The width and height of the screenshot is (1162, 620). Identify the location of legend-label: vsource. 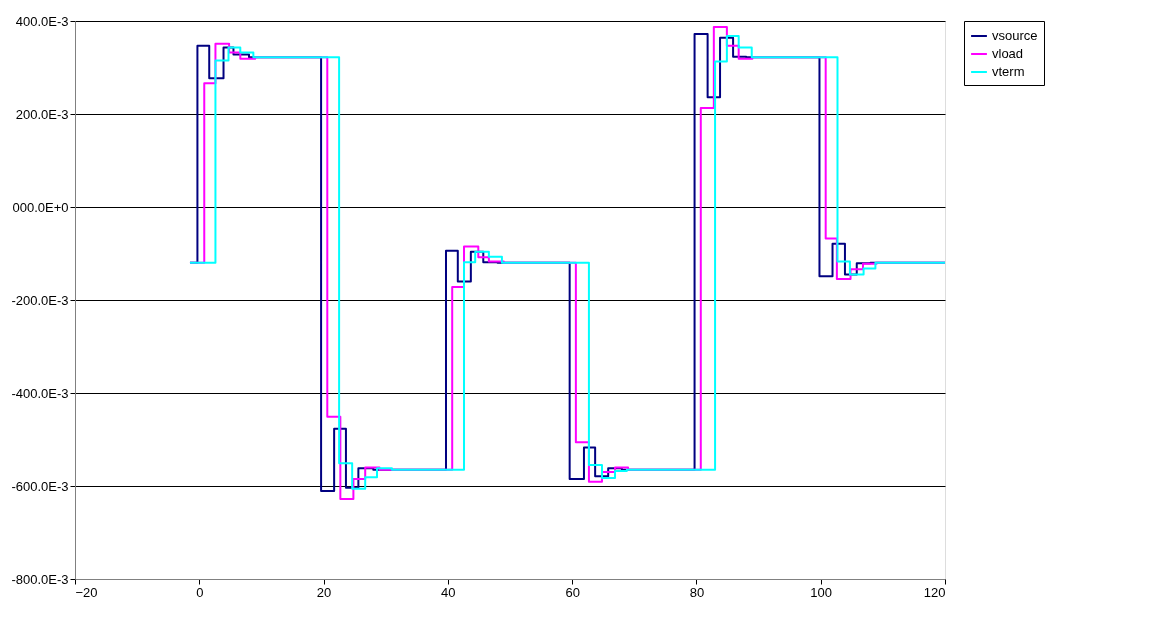
(1015, 35).